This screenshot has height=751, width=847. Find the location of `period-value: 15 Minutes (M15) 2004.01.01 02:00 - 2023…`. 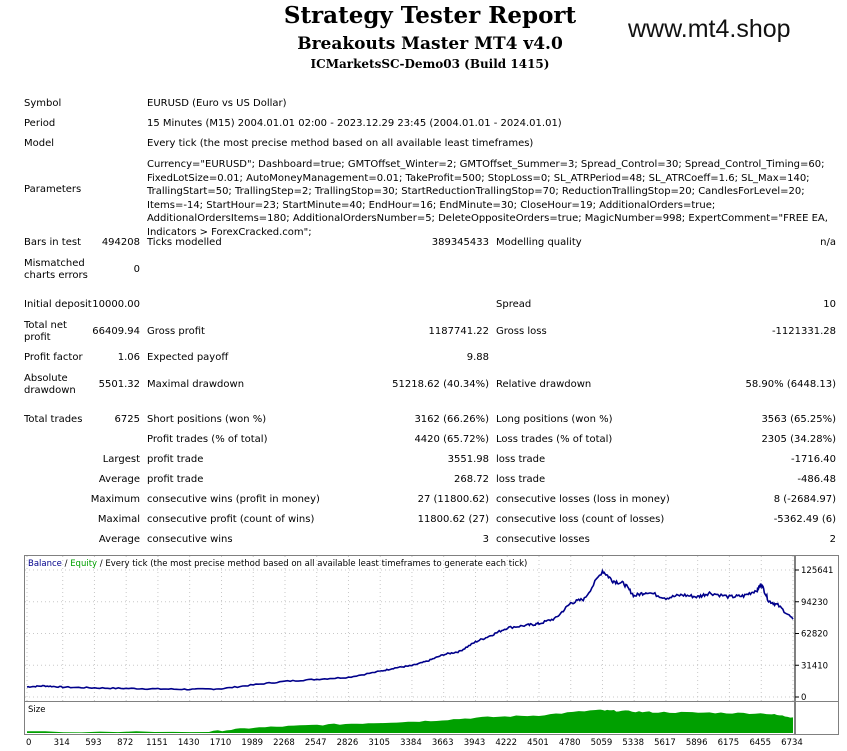

period-value: 15 Minutes (M15) 2004.01.01 02:00 - 2023… is located at coordinates (354, 123).